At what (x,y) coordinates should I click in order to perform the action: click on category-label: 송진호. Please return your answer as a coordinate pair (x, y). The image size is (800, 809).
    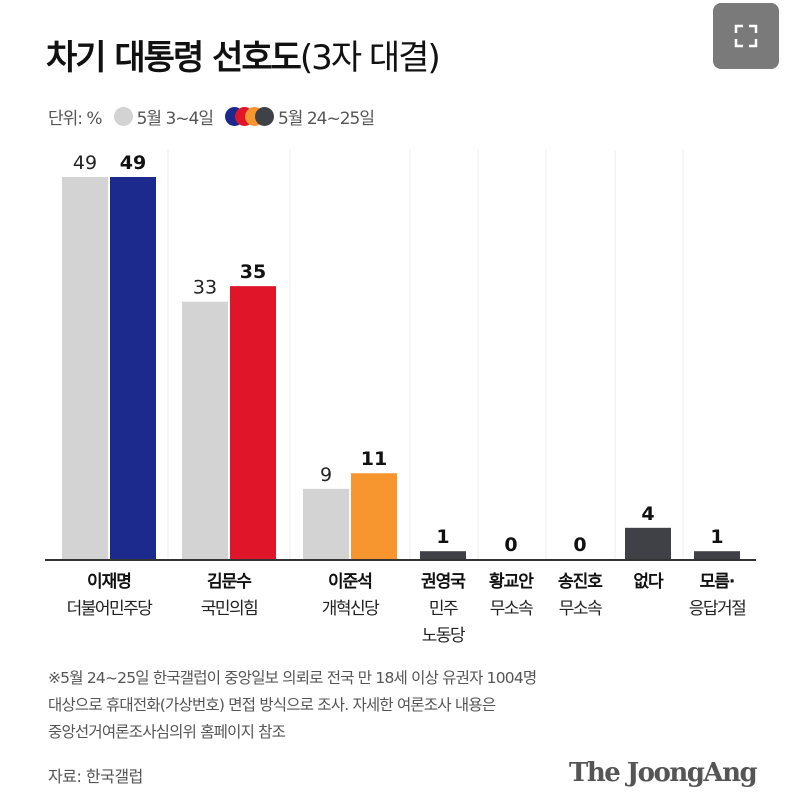
    Looking at the image, I should click on (580, 582).